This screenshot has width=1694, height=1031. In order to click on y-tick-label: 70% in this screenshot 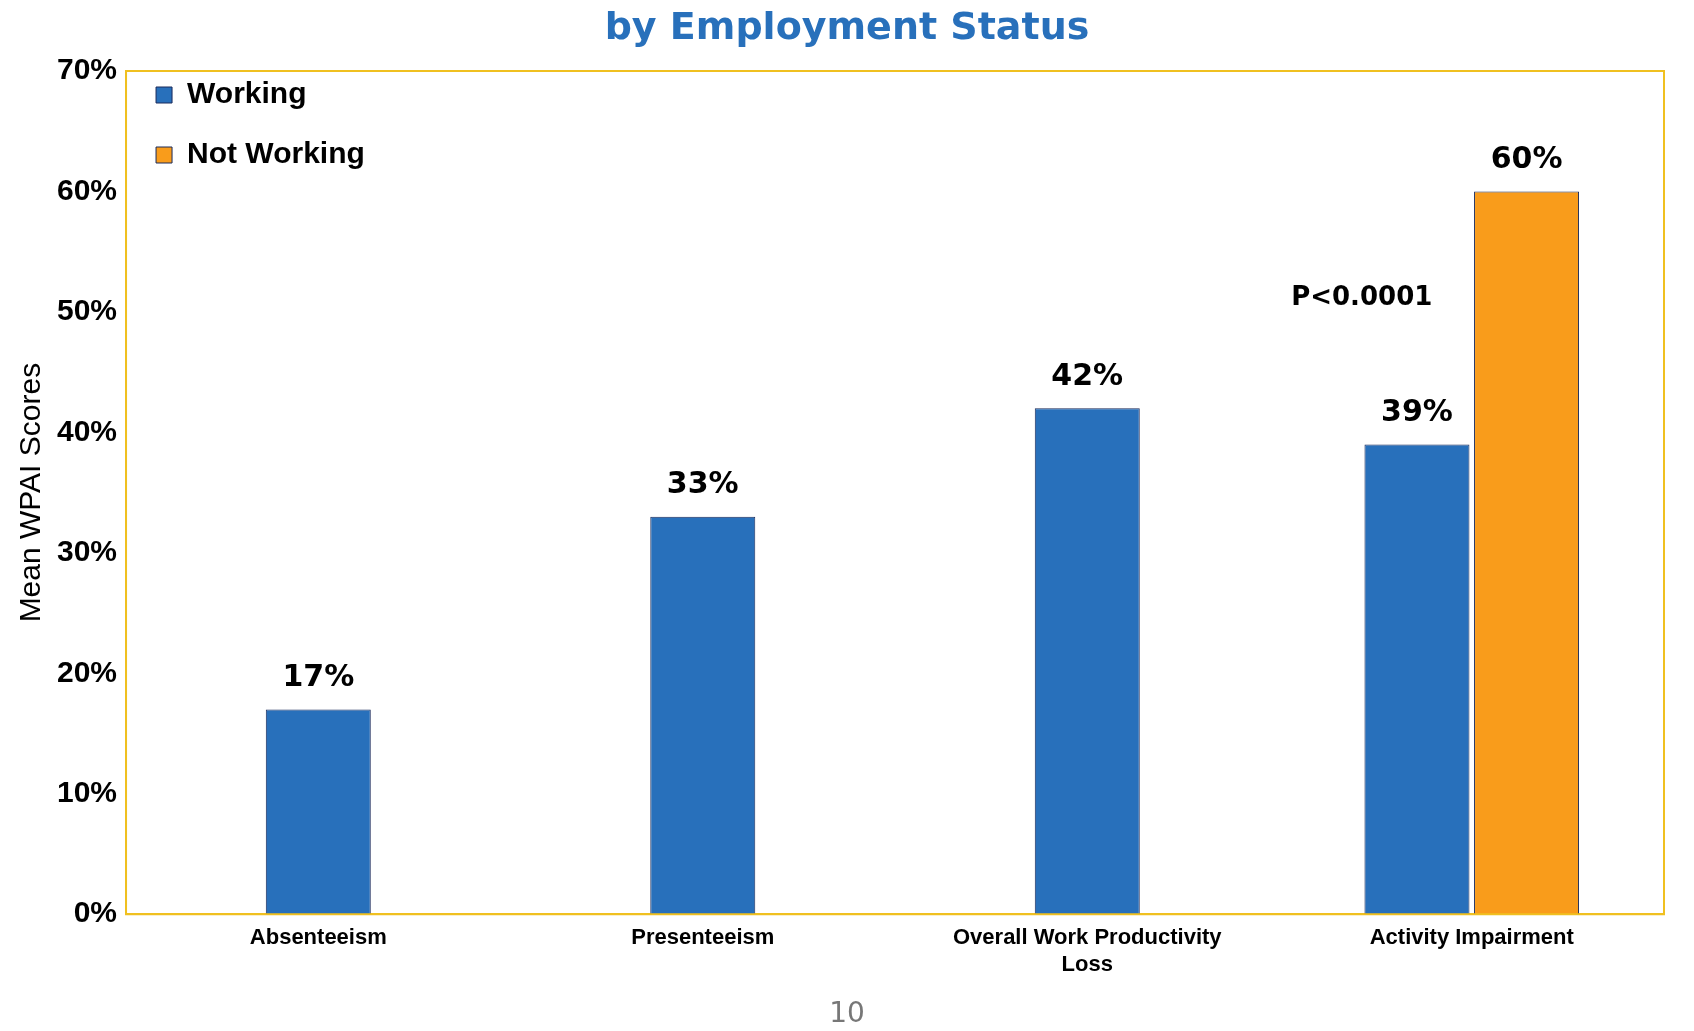, I will do `click(87, 69)`.